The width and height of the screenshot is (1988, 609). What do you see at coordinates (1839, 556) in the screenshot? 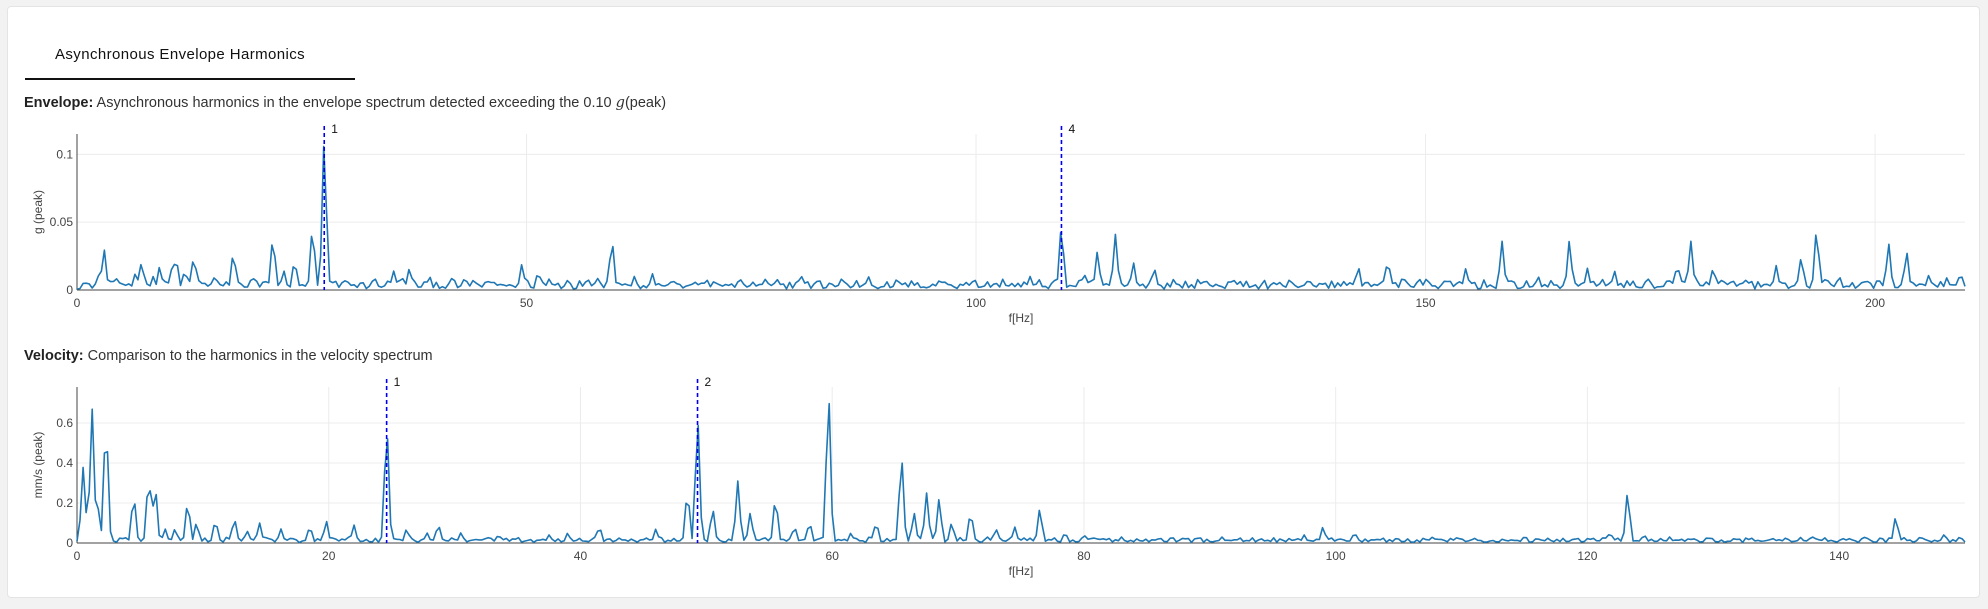
I see `x-tick-label: 140` at bounding box center [1839, 556].